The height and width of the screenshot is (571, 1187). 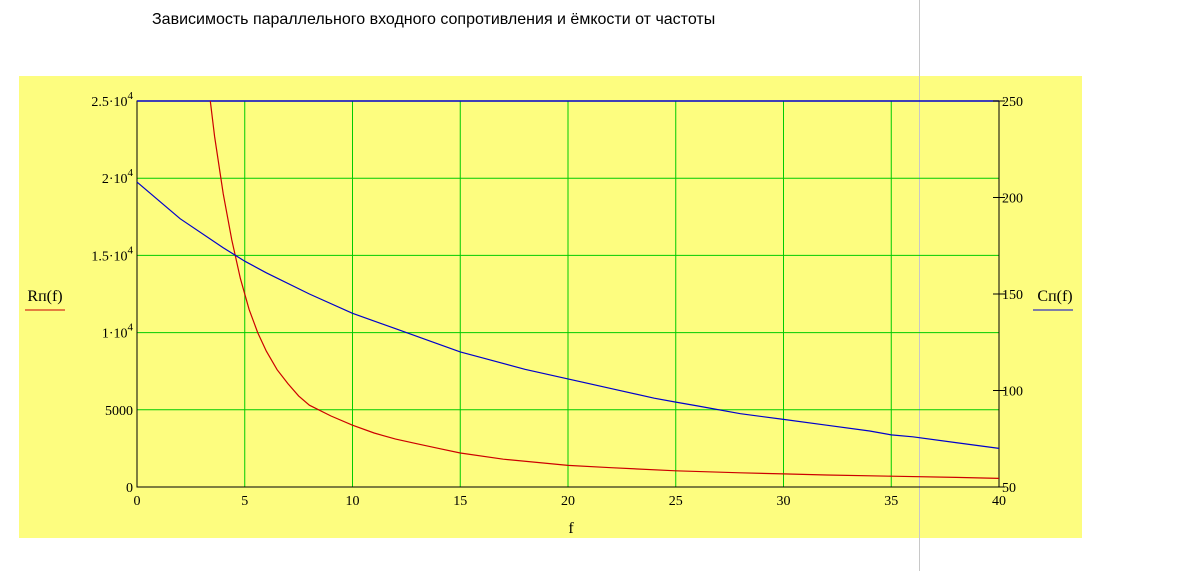 I want to click on y-right-tick-label: 150, so click(x=1012, y=295).